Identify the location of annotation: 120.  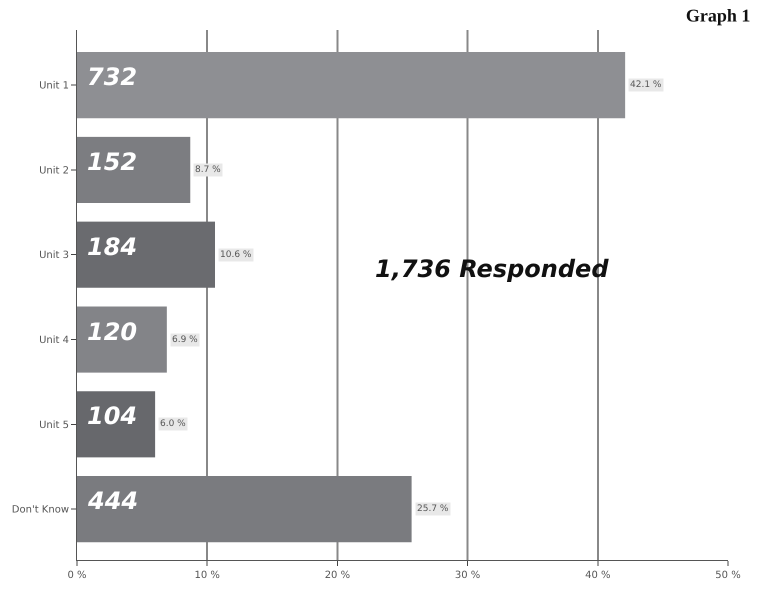
(112, 332).